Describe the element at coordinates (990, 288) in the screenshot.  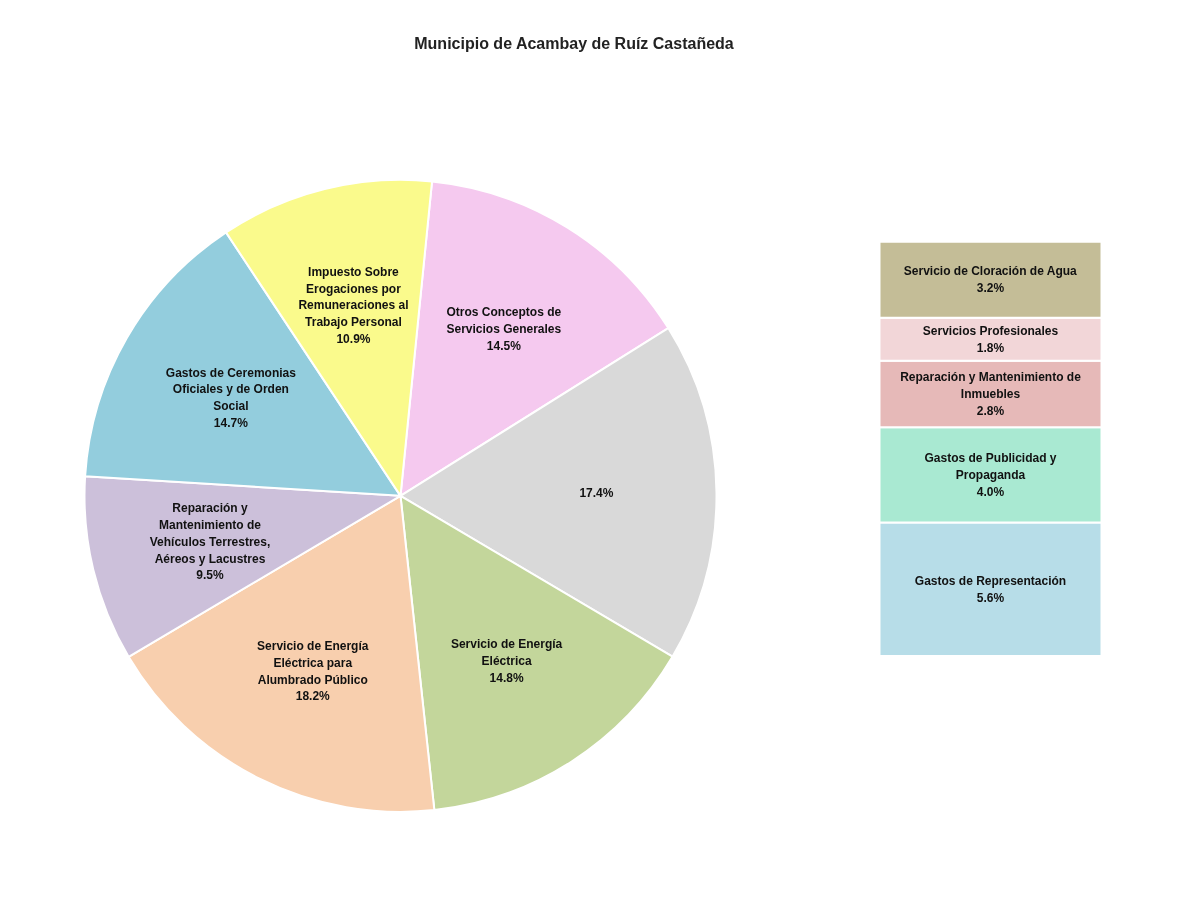
I see `data-label: 3.2%` at that location.